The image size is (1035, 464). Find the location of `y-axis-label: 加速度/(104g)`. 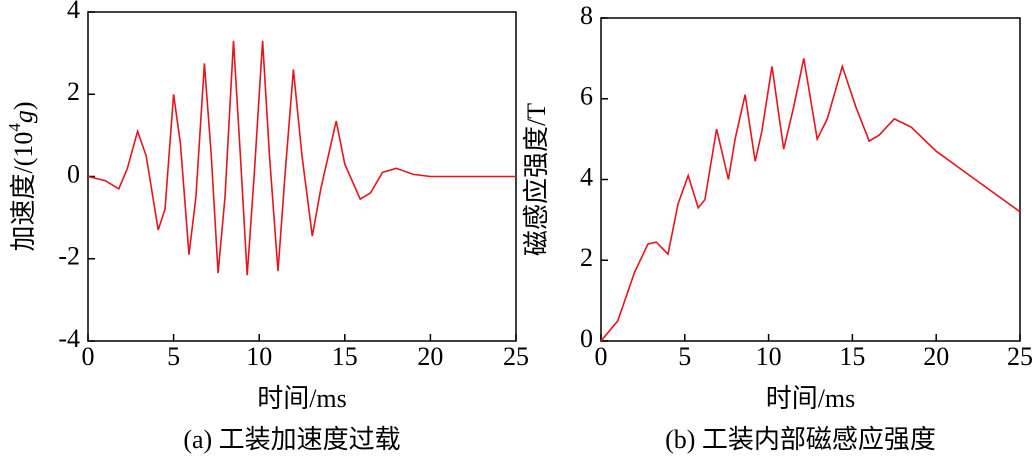

y-axis-label: 加速度/(104g) is located at coordinates (21, 176).